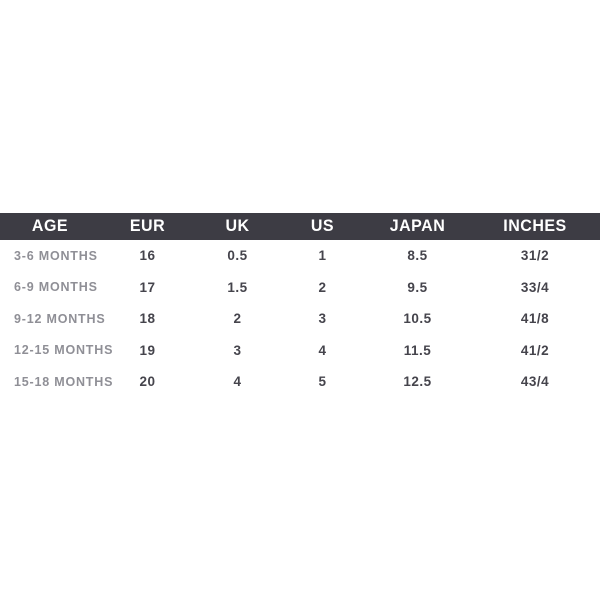 This screenshot has width=600, height=600. What do you see at coordinates (64, 381) in the screenshot?
I see `row-label: 15-18 MONTHS` at bounding box center [64, 381].